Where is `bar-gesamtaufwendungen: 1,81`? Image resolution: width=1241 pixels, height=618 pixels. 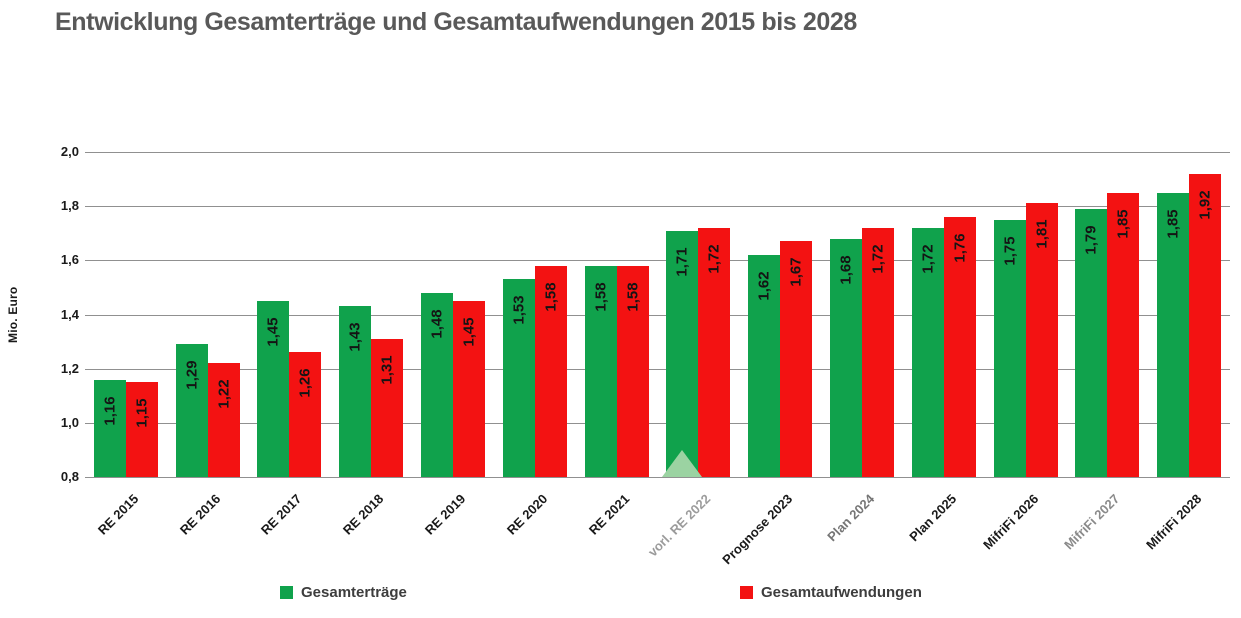
bar-gesamtaufwendungen: 1,81 is located at coordinates (1041, 340).